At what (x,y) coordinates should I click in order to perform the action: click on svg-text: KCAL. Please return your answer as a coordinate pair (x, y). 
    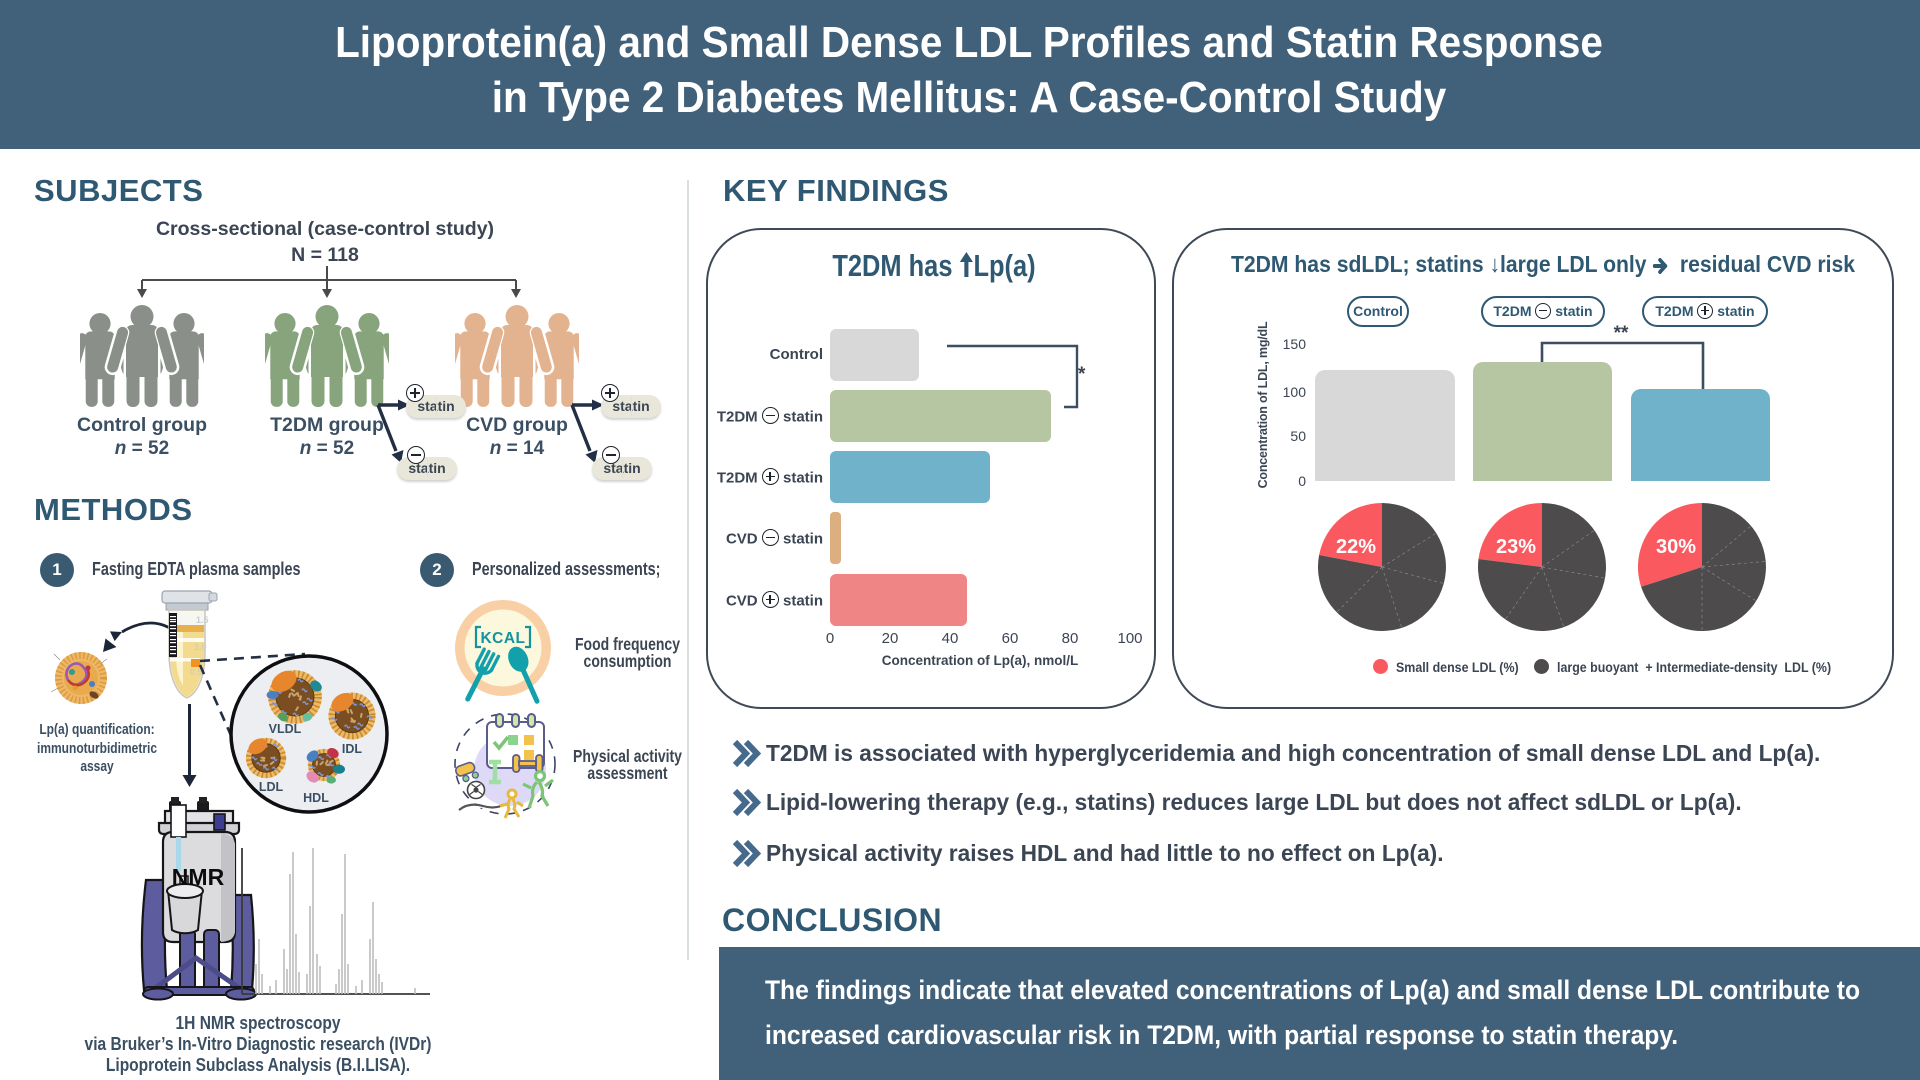
    Looking at the image, I should click on (502, 638).